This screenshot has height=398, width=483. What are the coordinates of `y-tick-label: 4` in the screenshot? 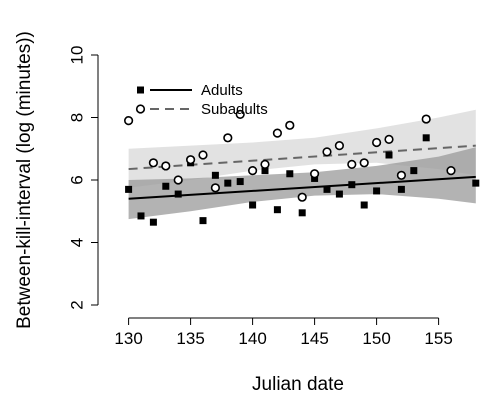 It's located at (76, 242).